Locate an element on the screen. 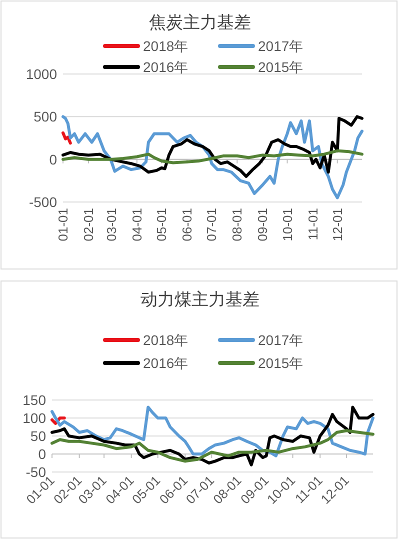 The height and width of the screenshot is (541, 399). x-tick-label: 09-01 is located at coordinates (262, 225).